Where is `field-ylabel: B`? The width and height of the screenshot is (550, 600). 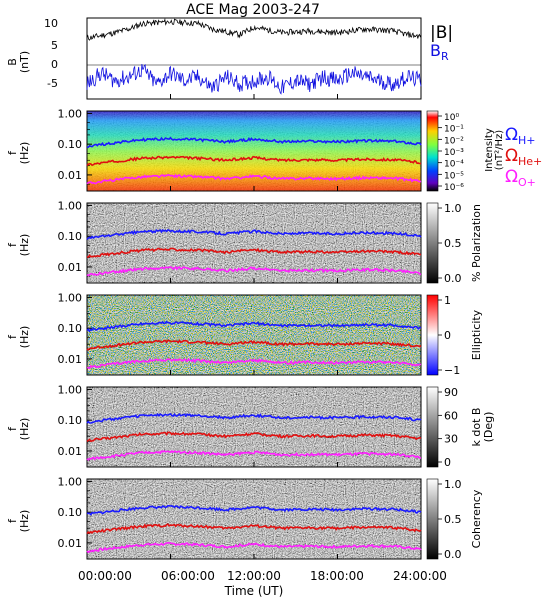 field-ylabel: B is located at coordinates (12, 62).